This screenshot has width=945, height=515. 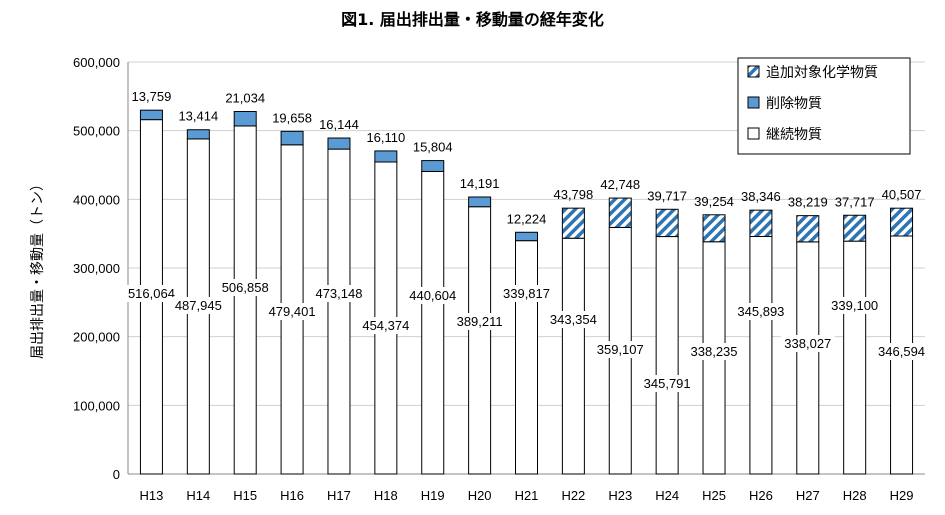 I want to click on legend-item-added-swatch, so click(x=753, y=71).